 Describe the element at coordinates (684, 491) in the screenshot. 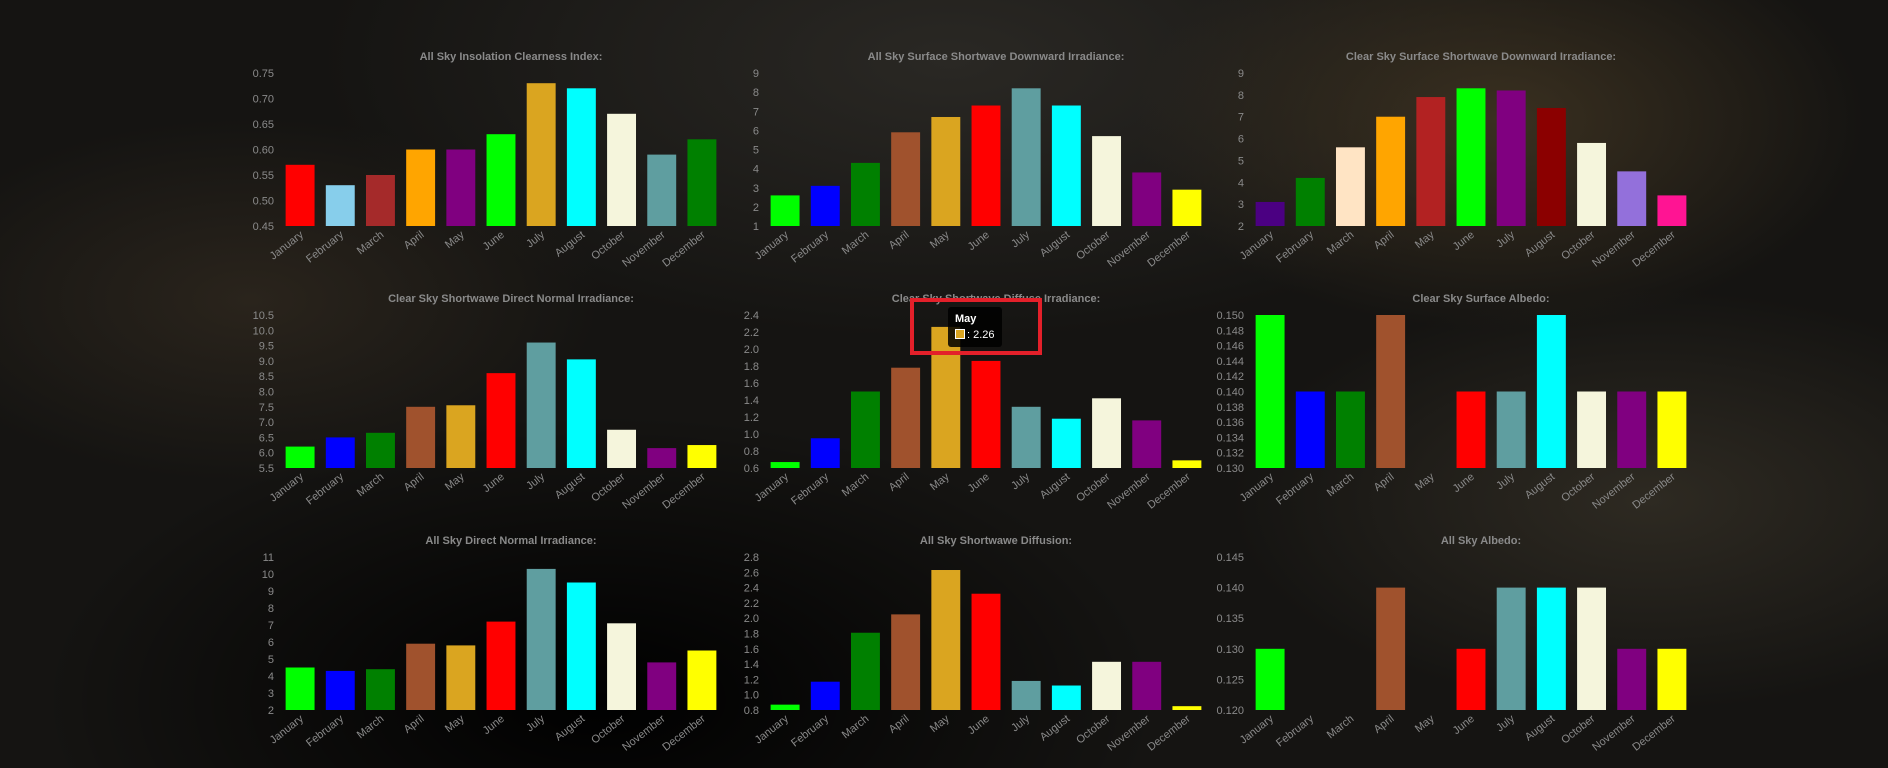

I see `x-tick-label: December` at that location.